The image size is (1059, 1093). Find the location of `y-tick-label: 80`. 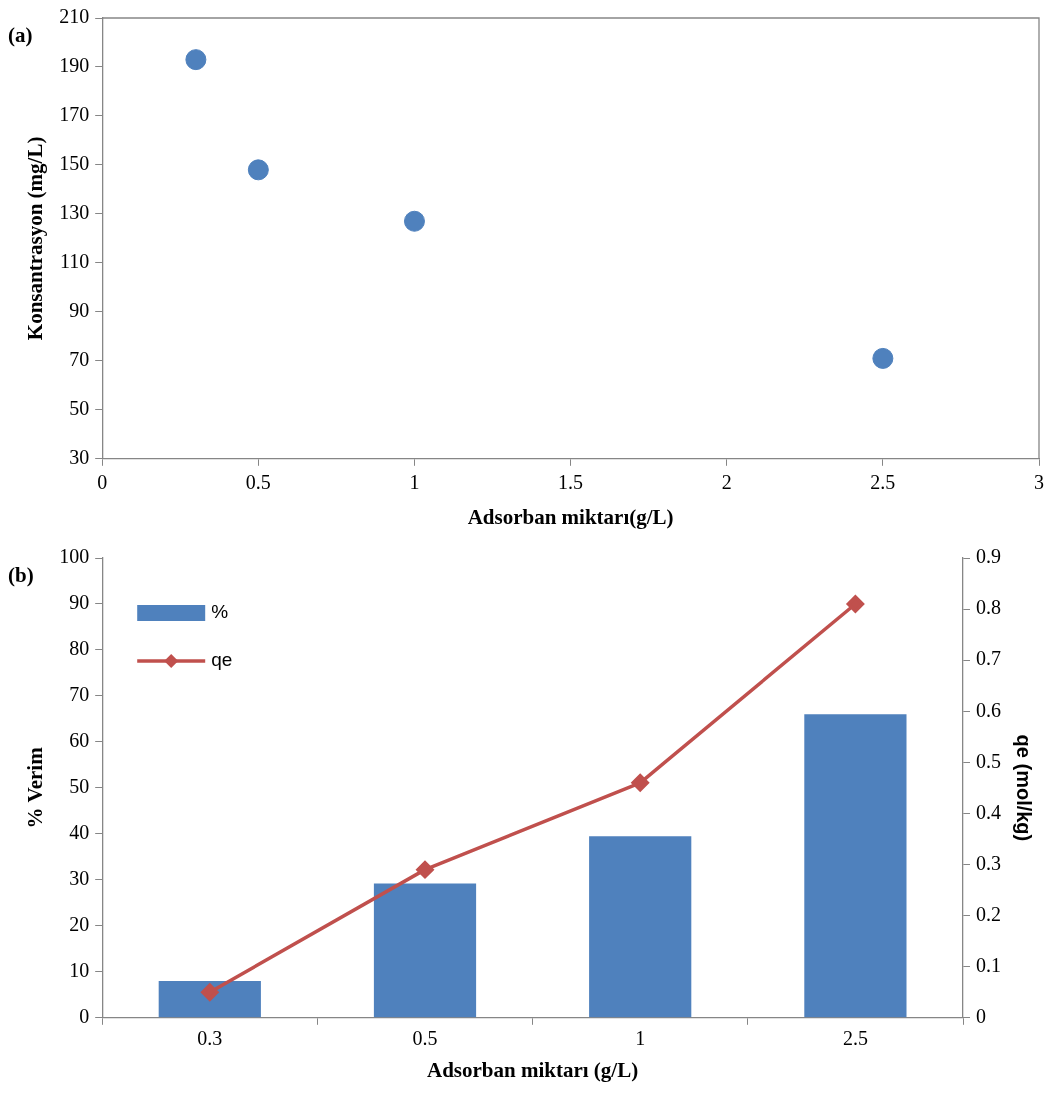

y-tick-label: 80 is located at coordinates (79, 648).